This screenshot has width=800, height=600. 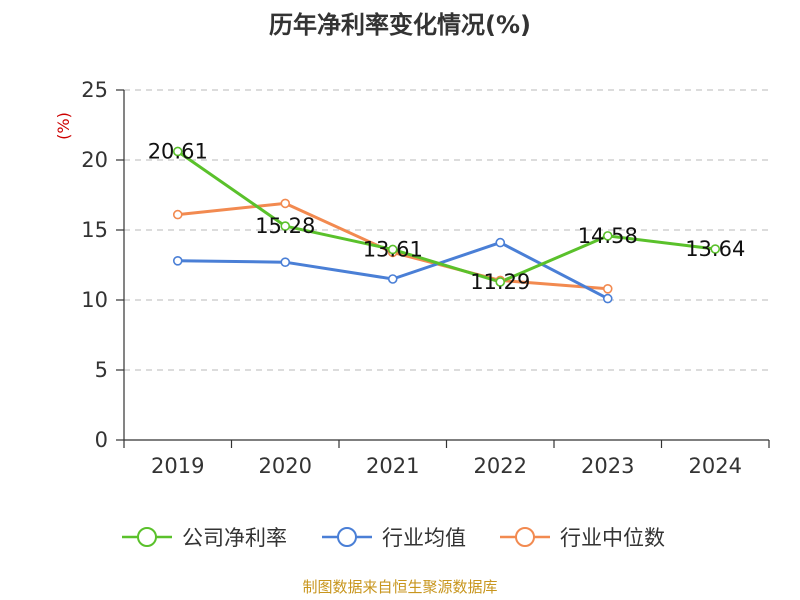 I want to click on y-tick-label: 0, so click(x=101, y=440).